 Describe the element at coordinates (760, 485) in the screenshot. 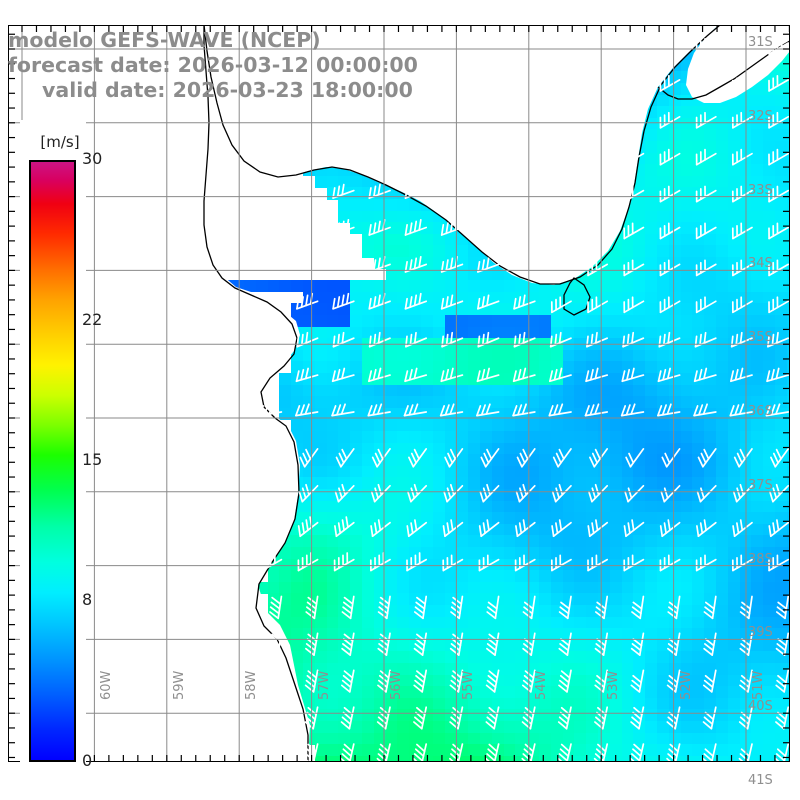

I see `y-axis-label: 37S` at that location.